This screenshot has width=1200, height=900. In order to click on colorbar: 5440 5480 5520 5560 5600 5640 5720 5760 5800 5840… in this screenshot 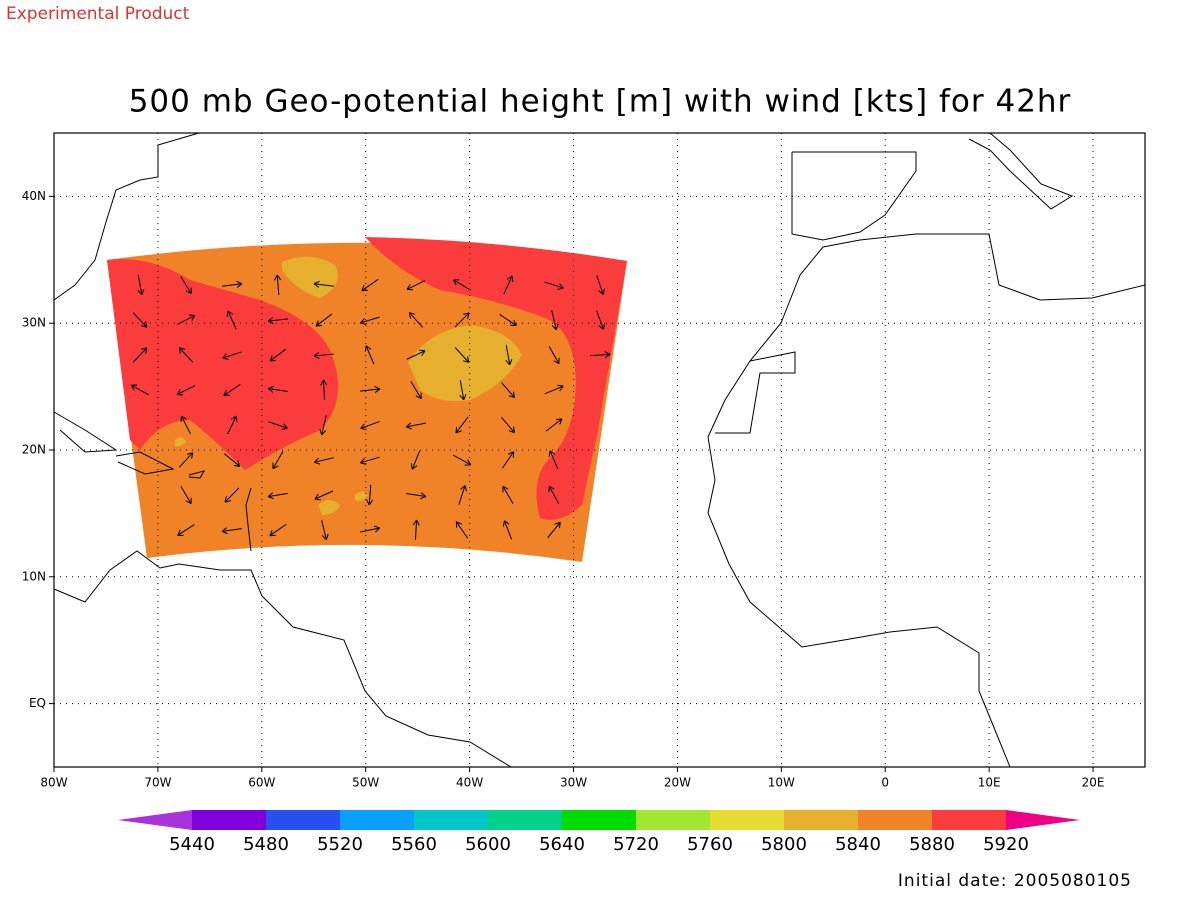, I will do `click(599, 832)`.